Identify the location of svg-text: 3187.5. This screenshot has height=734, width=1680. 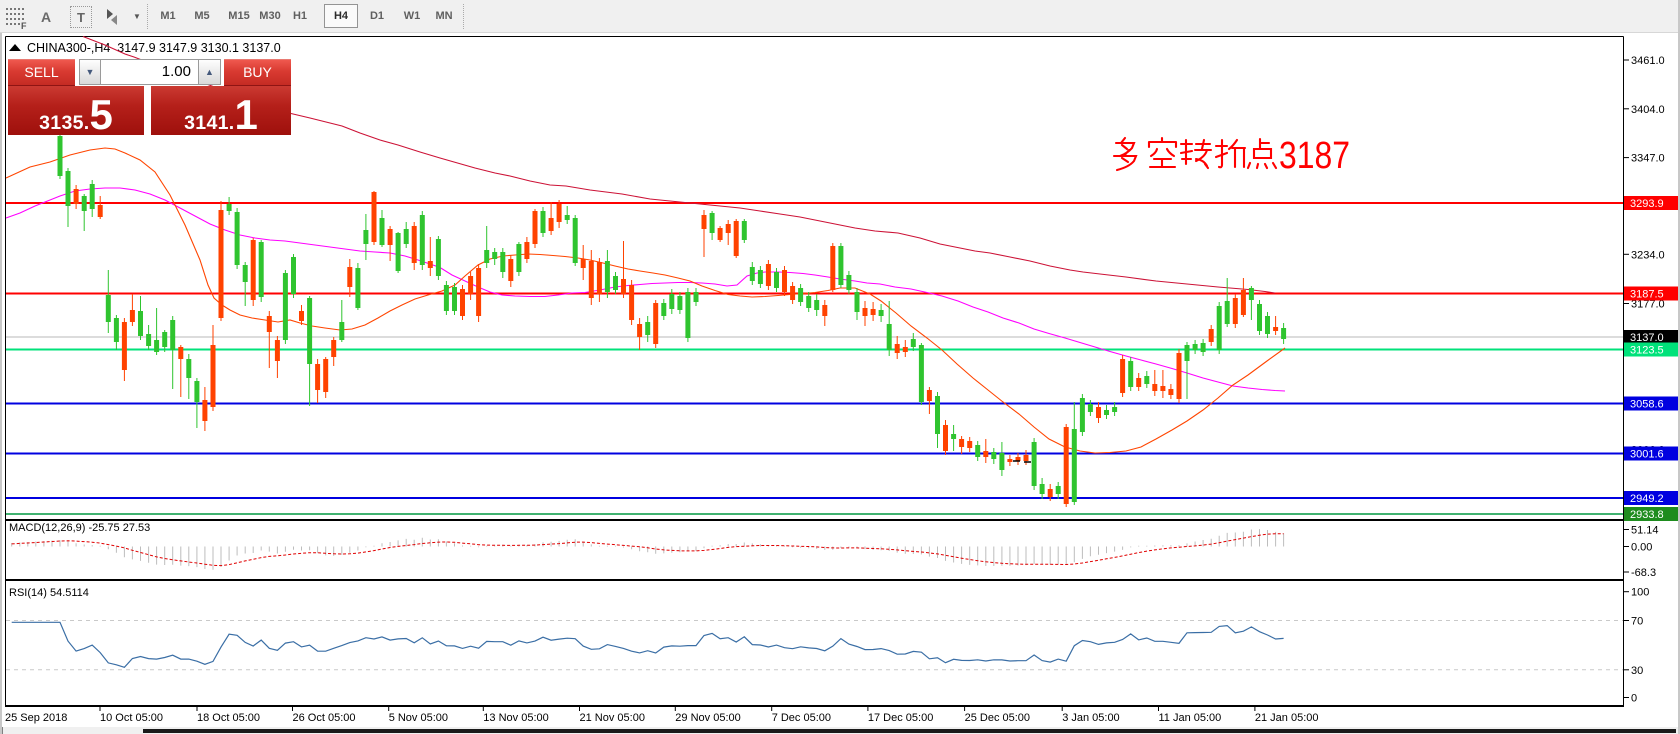
(1647, 295).